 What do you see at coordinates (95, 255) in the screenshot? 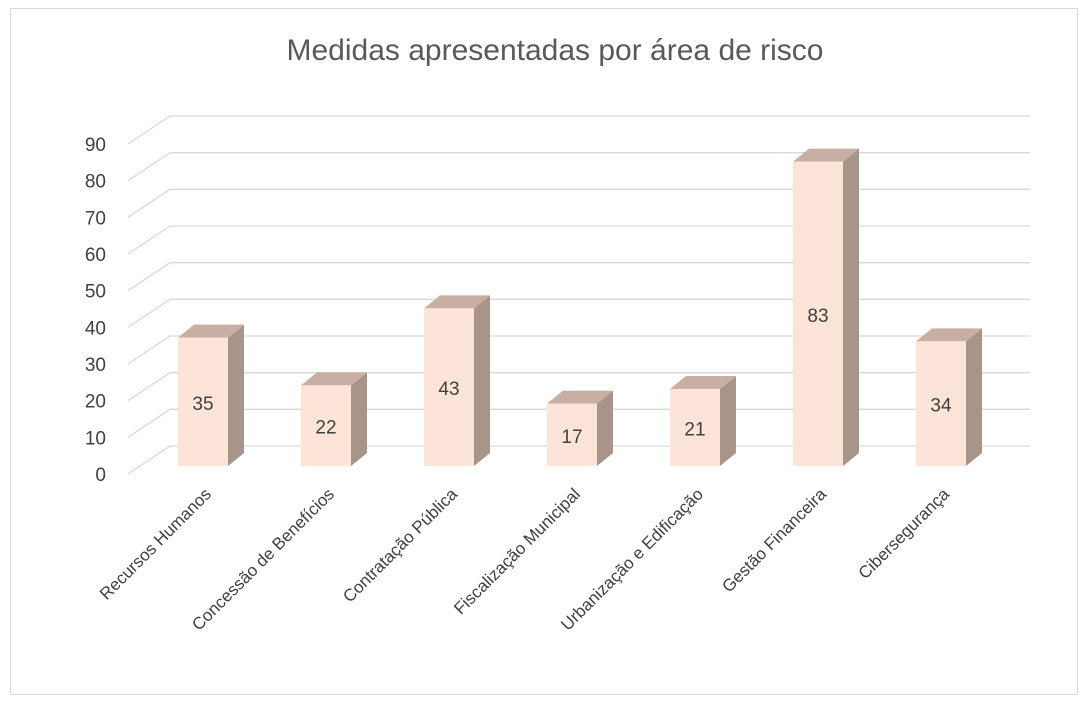
I see `y-tick-label: 60` at bounding box center [95, 255].